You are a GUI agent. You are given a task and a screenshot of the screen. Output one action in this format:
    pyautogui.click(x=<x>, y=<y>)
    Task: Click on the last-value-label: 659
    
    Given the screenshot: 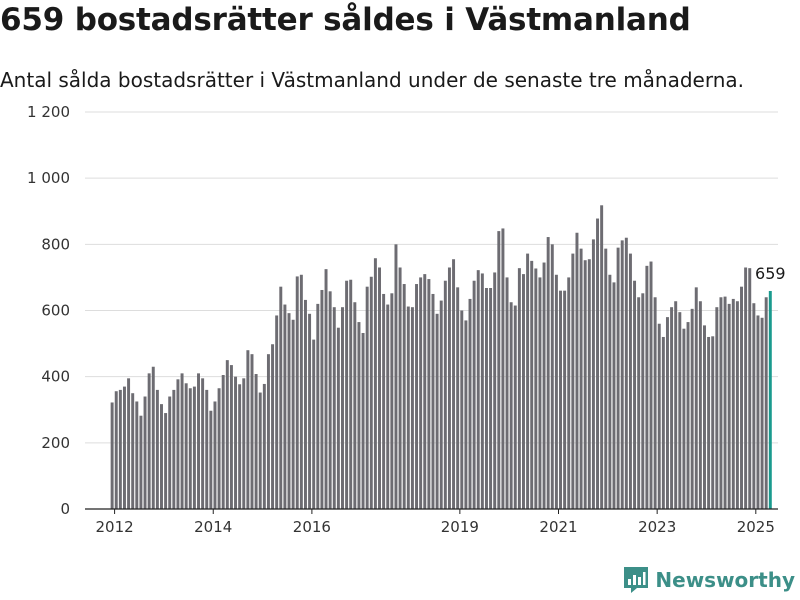 What is the action you would take?
    pyautogui.click(x=770, y=273)
    